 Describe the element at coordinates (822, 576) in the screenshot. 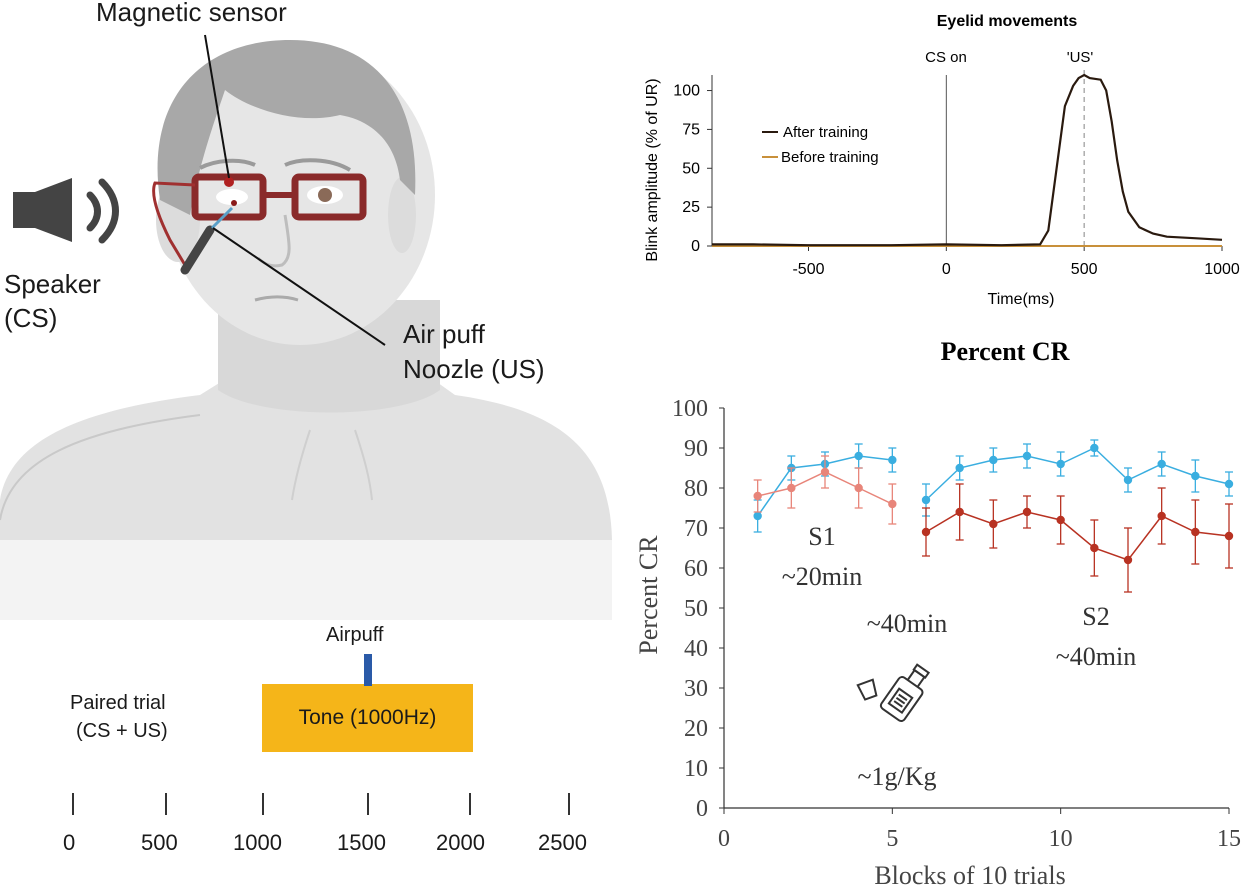

I see `chart2-s1-time: ~20min` at that location.